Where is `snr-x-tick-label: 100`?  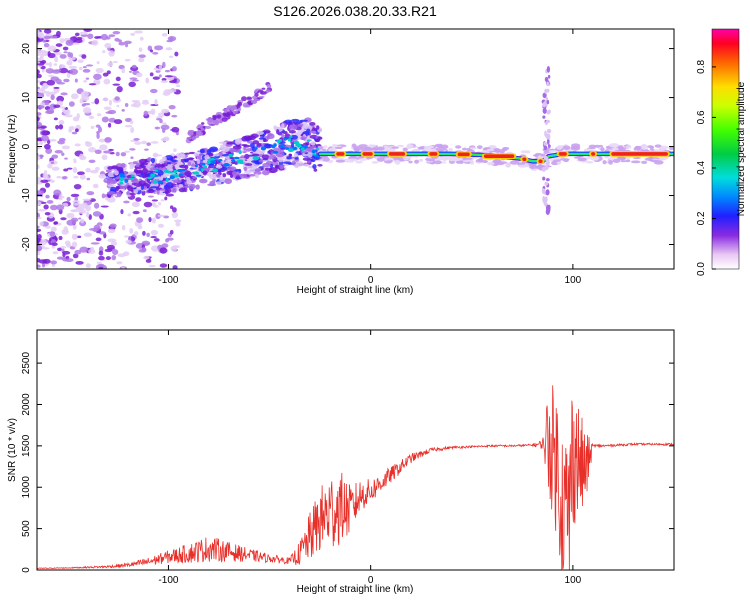
snr-x-tick-label: 100 is located at coordinates (573, 580).